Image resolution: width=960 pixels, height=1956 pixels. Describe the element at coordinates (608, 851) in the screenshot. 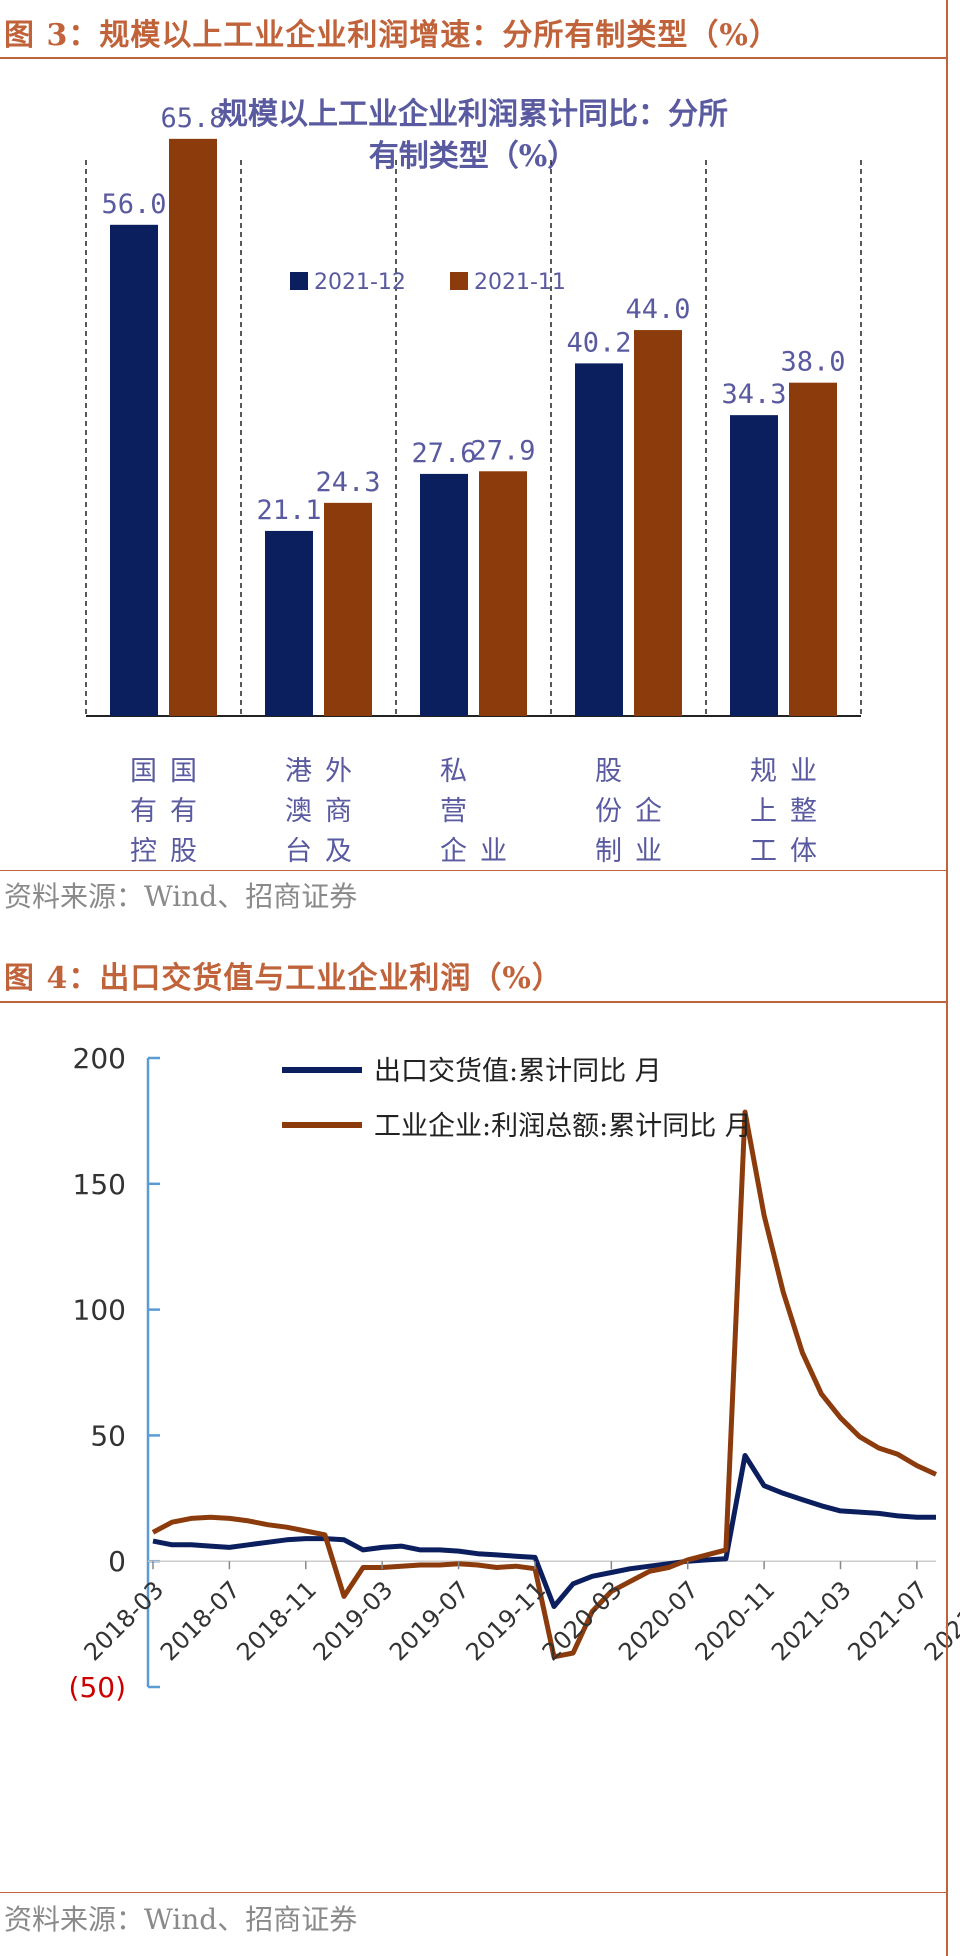

I see `category-label-char: 制` at that location.